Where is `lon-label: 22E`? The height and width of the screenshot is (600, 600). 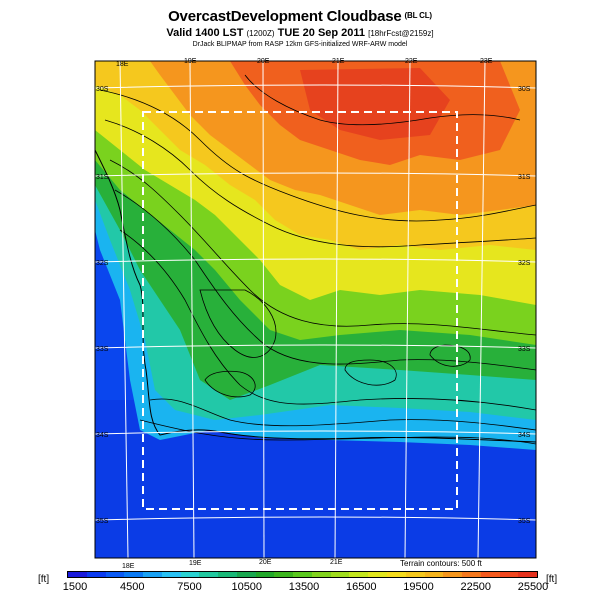
lon-label: 22E is located at coordinates (411, 61).